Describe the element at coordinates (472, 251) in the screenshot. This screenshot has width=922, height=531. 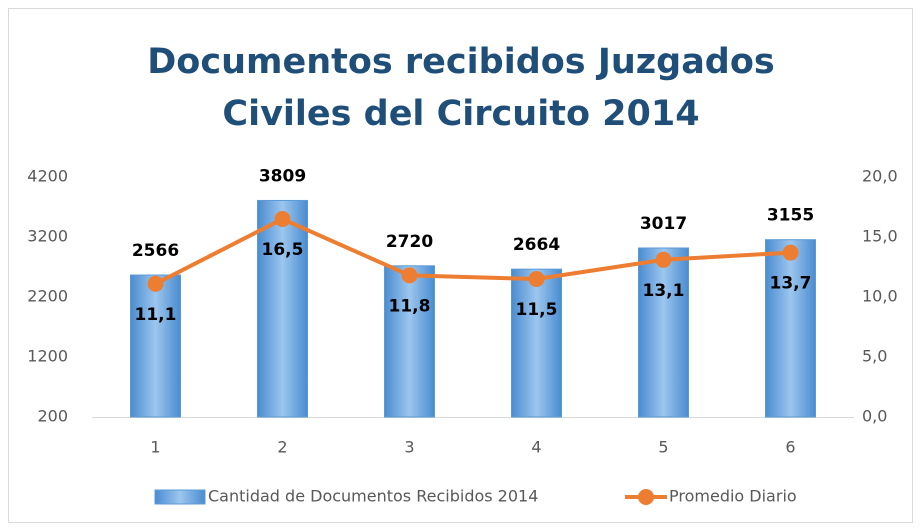
I see `line` at that location.